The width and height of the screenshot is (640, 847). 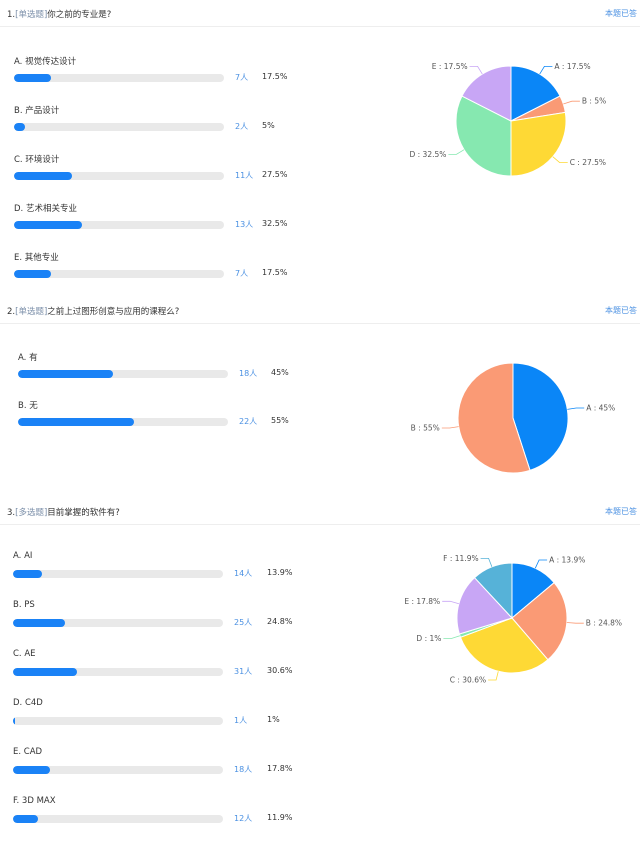 What do you see at coordinates (493, 591) in the screenshot?
I see `pie-slice-f` at bounding box center [493, 591].